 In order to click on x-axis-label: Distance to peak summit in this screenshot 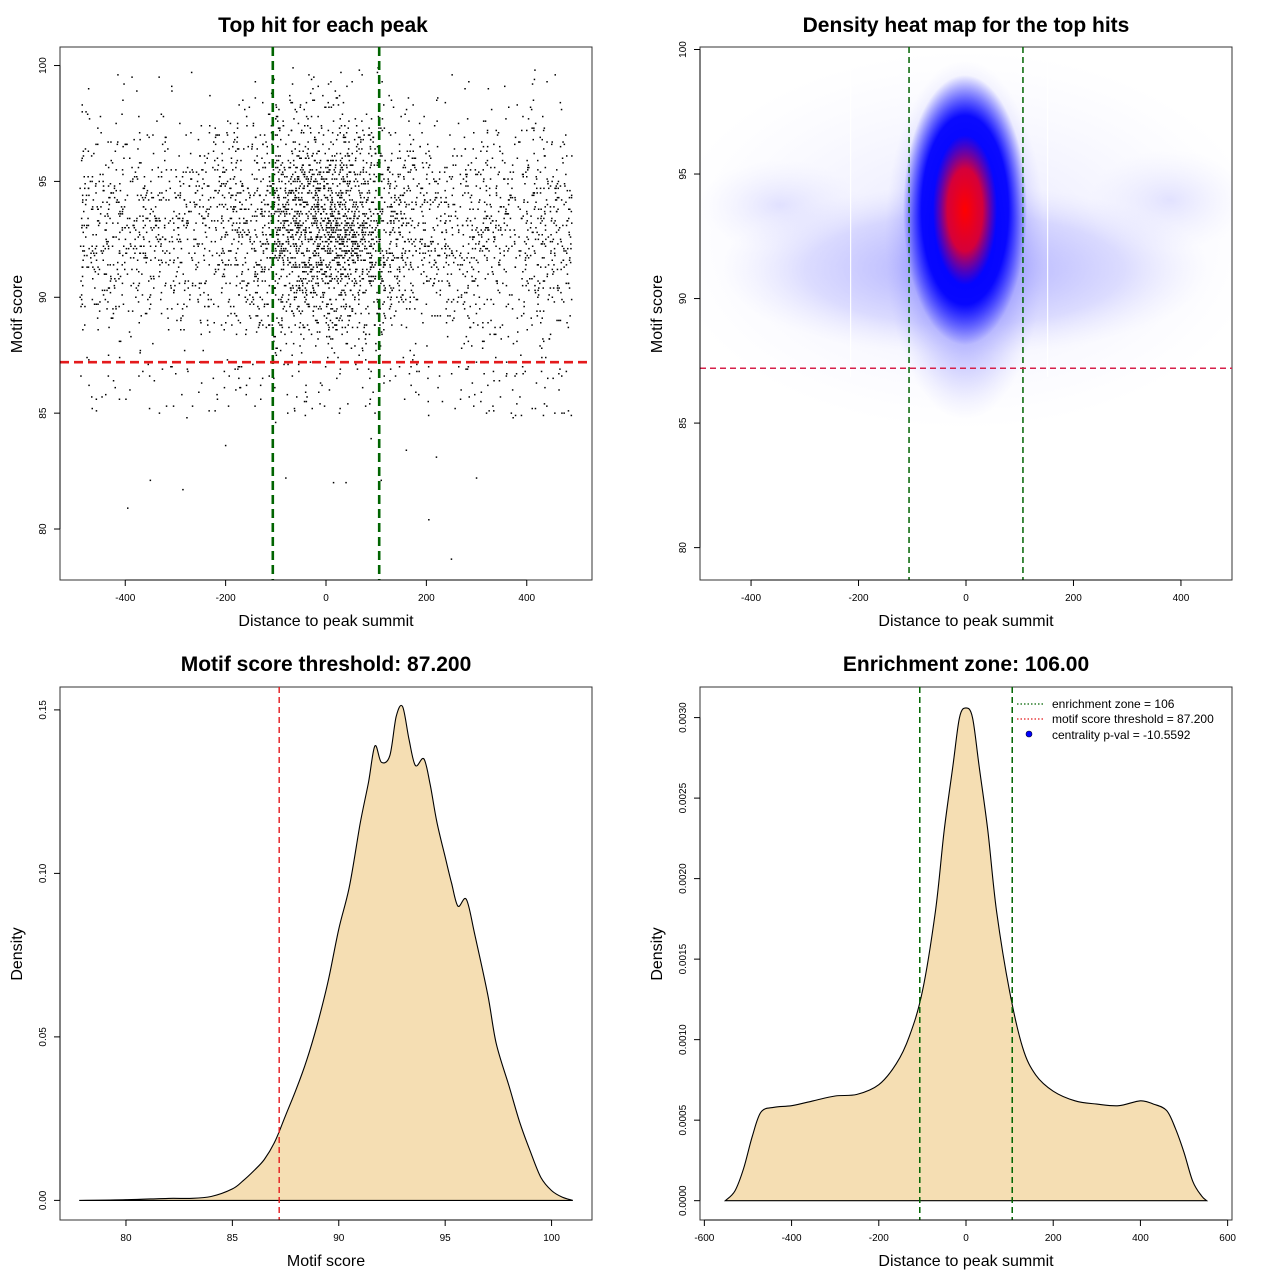, I will do `click(326, 621)`.